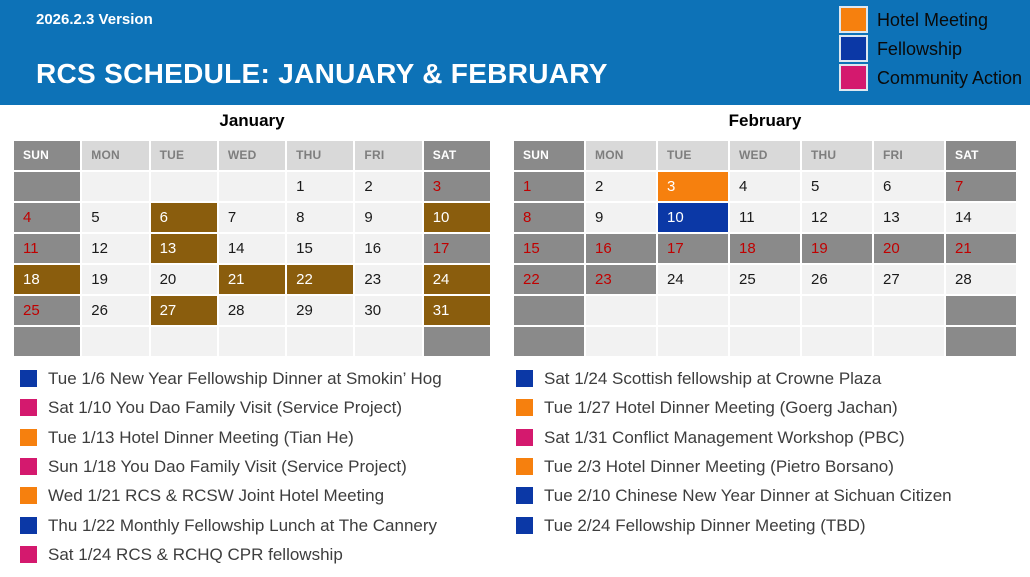  Describe the element at coordinates (456, 155) in the screenshot. I see `day-header-sat: SAT` at that location.